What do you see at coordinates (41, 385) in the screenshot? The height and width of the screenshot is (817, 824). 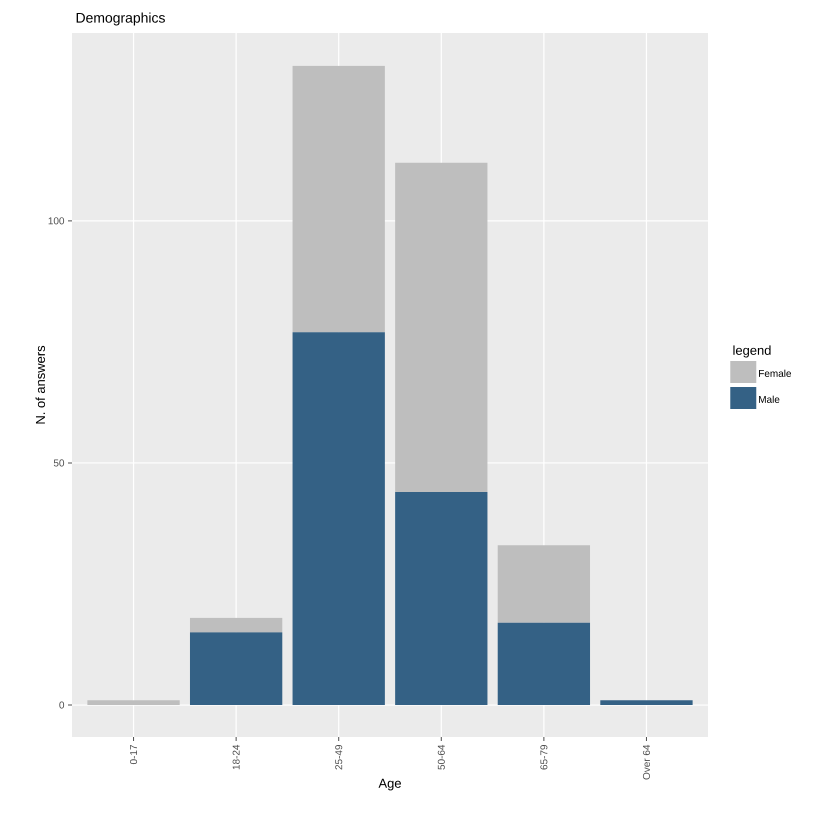 I see `y-axis-title: N. of answers` at bounding box center [41, 385].